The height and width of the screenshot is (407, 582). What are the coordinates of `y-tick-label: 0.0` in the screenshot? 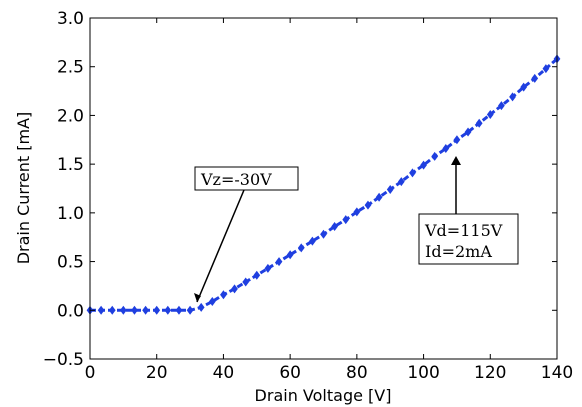 It's located at (70, 311).